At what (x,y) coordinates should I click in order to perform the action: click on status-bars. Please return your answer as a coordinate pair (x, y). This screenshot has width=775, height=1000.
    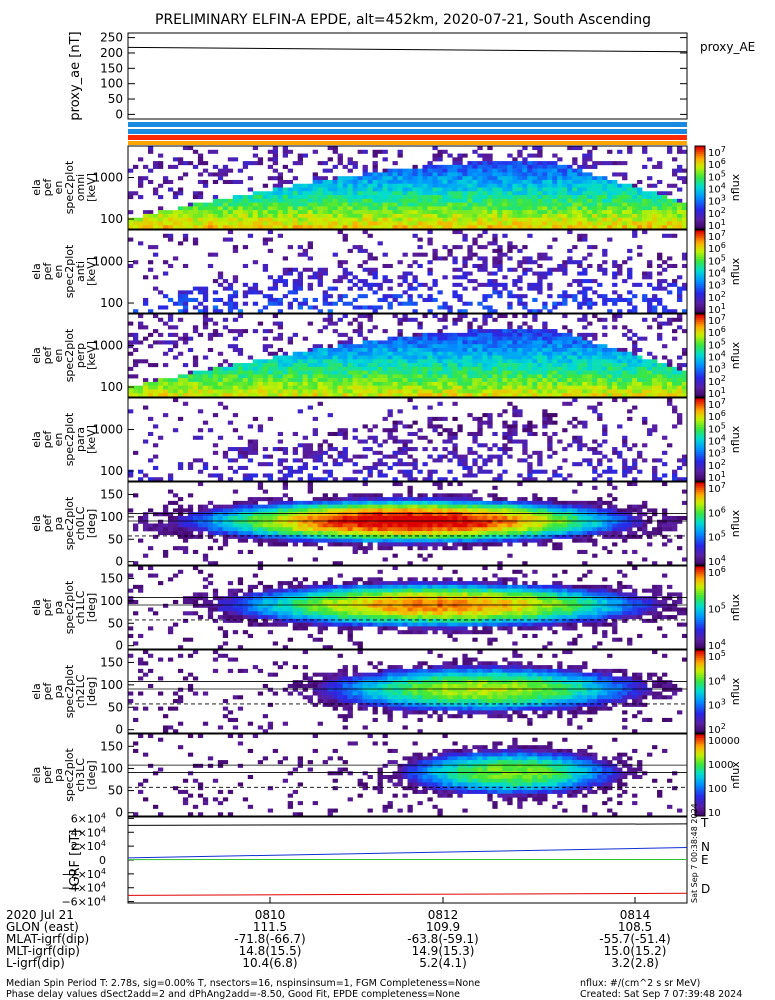
    Looking at the image, I should click on (407, 133).